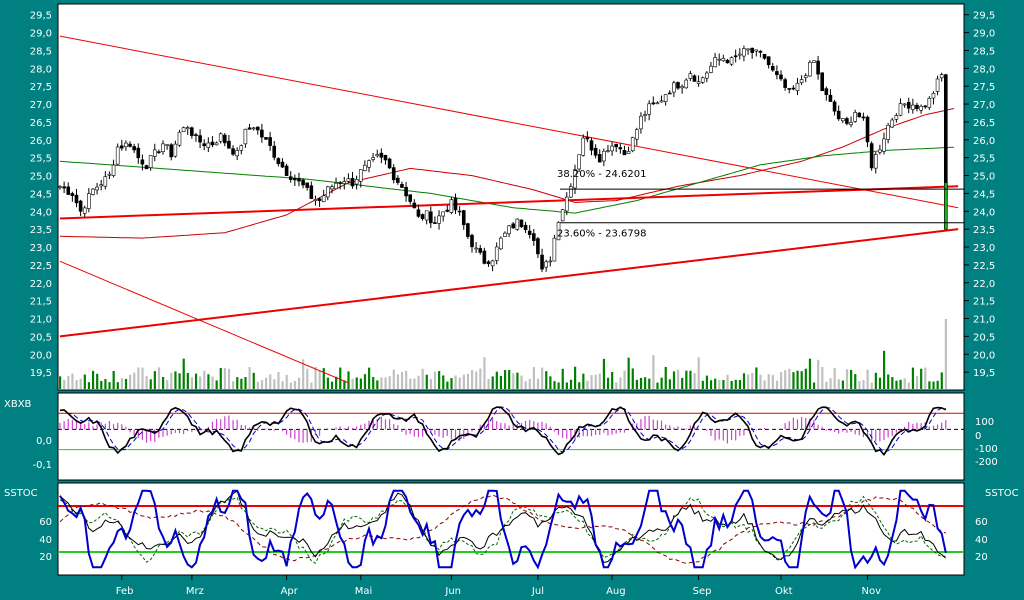 The height and width of the screenshot is (600, 1024). Describe the element at coordinates (45, 522) in the screenshot. I see `sstoc-left-tick: 60` at that location.